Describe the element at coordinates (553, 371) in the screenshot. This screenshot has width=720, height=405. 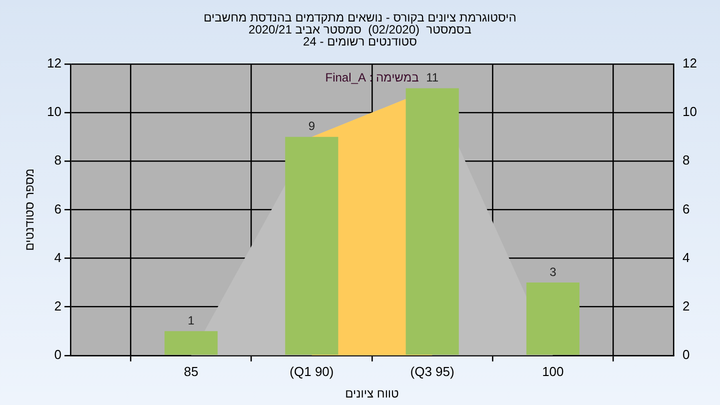
I see `x-tick-label: 100` at that location.